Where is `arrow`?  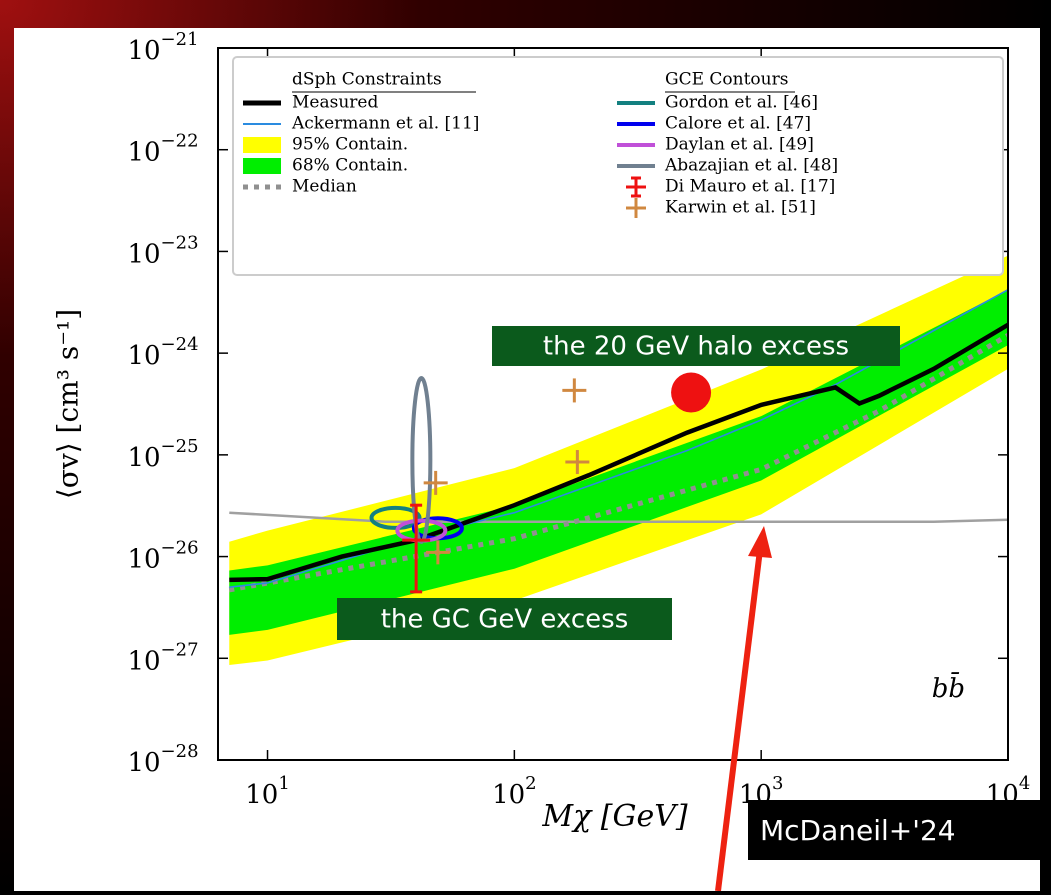
arrow is located at coordinates (739, 720).